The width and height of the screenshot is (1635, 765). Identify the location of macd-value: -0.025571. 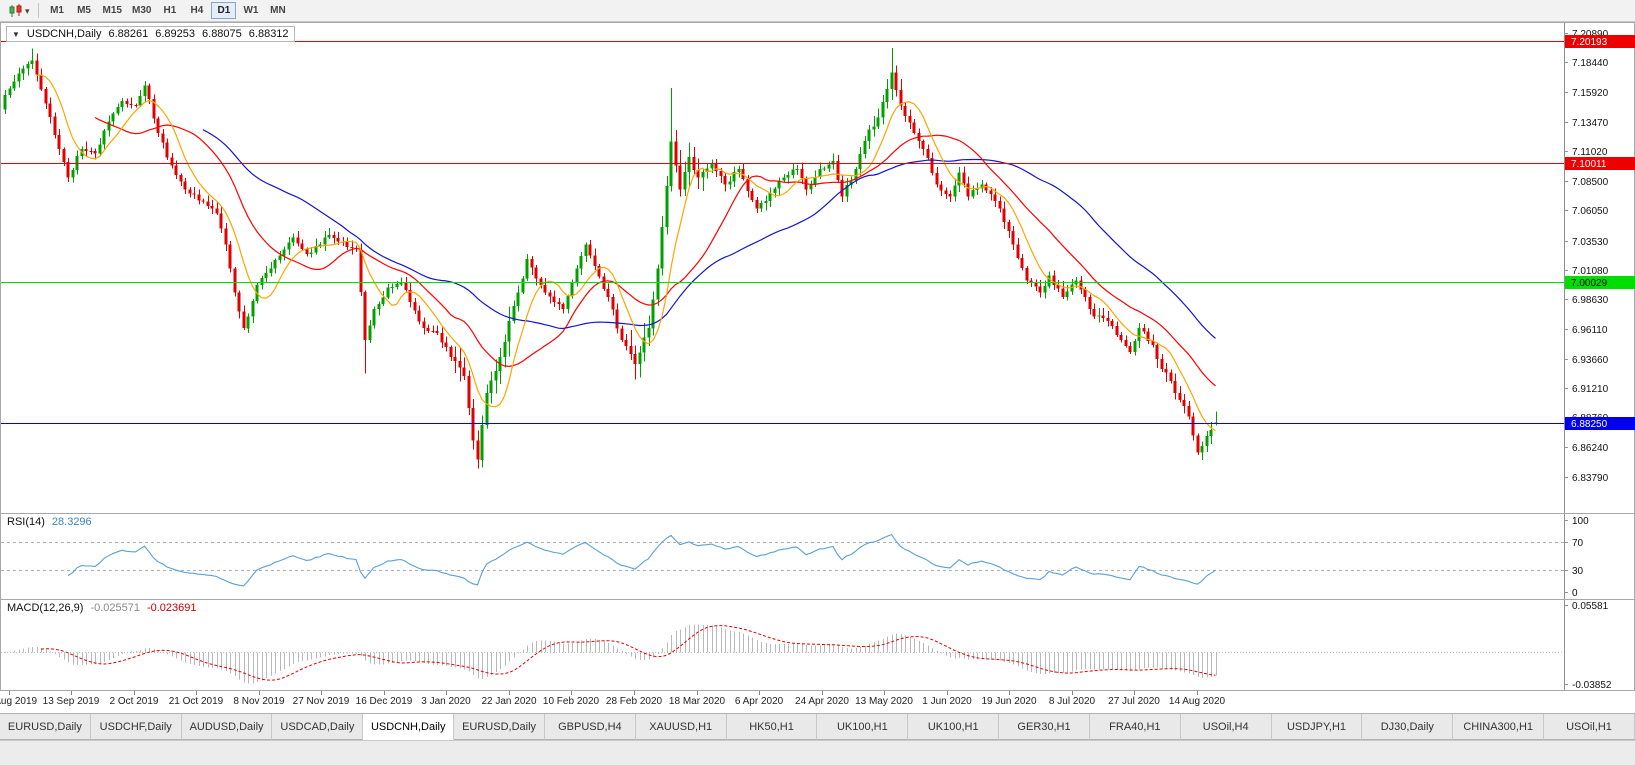
(115, 608).